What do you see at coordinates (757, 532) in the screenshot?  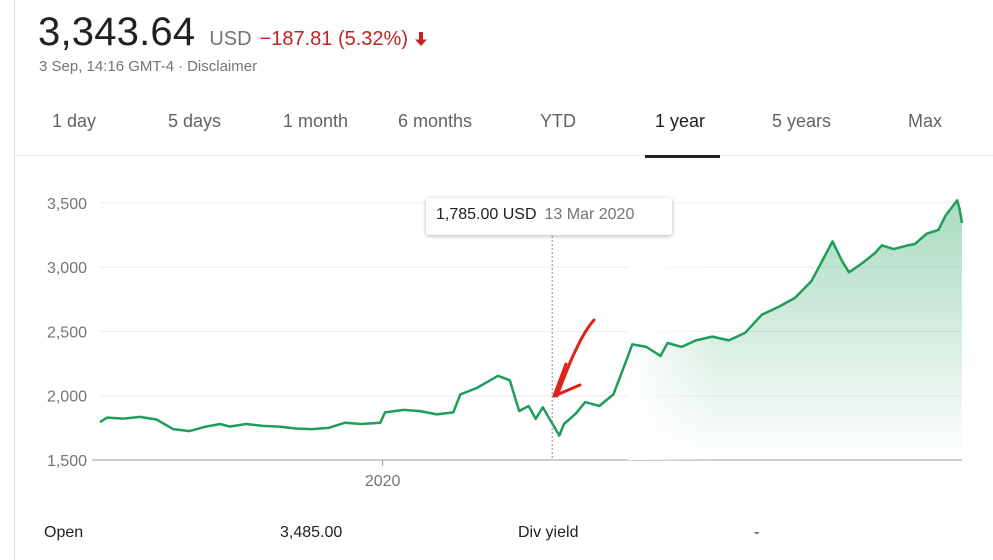 I see `stat-div-yield-value: -` at bounding box center [757, 532].